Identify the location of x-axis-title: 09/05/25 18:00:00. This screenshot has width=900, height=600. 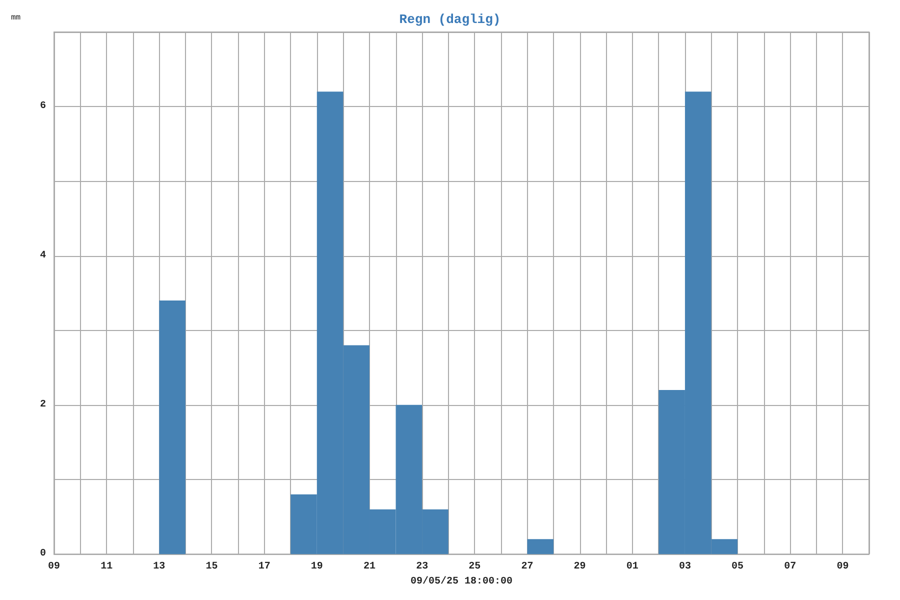
(461, 582).